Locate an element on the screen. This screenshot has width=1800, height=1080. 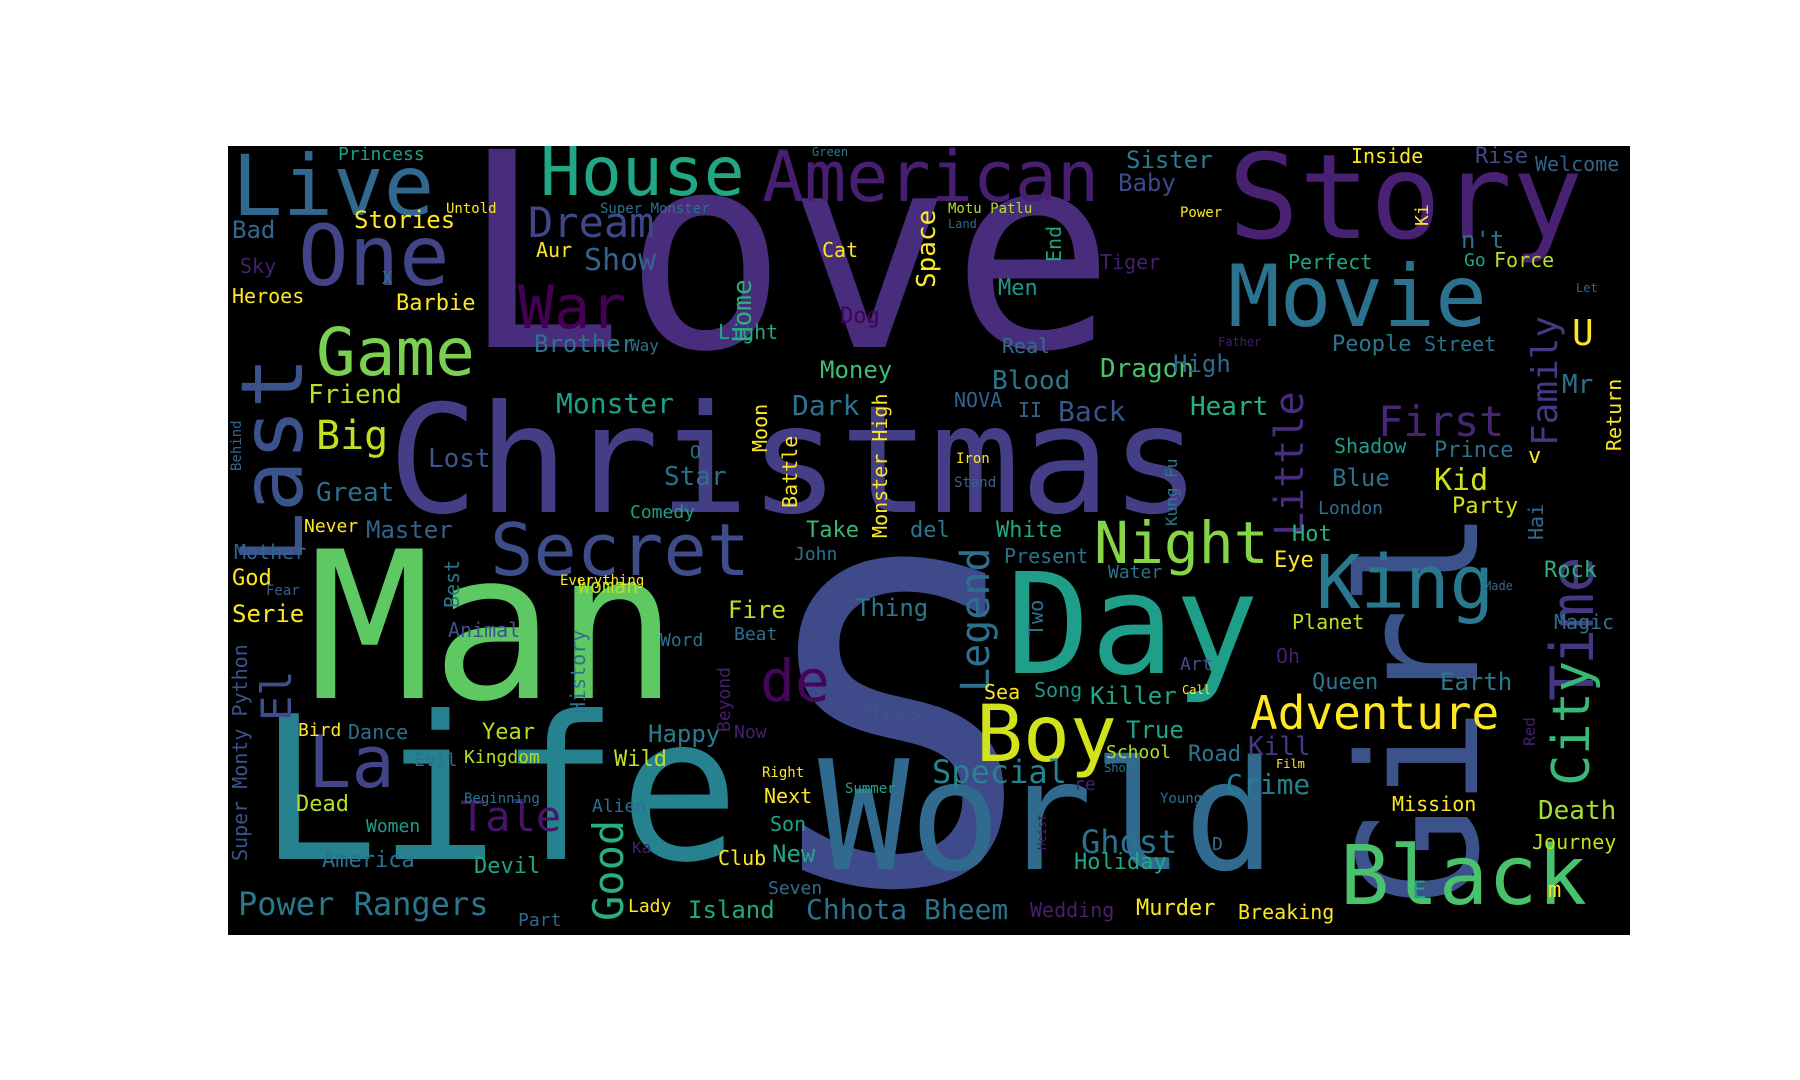
cloud-word: Secret is located at coordinates (620, 550).